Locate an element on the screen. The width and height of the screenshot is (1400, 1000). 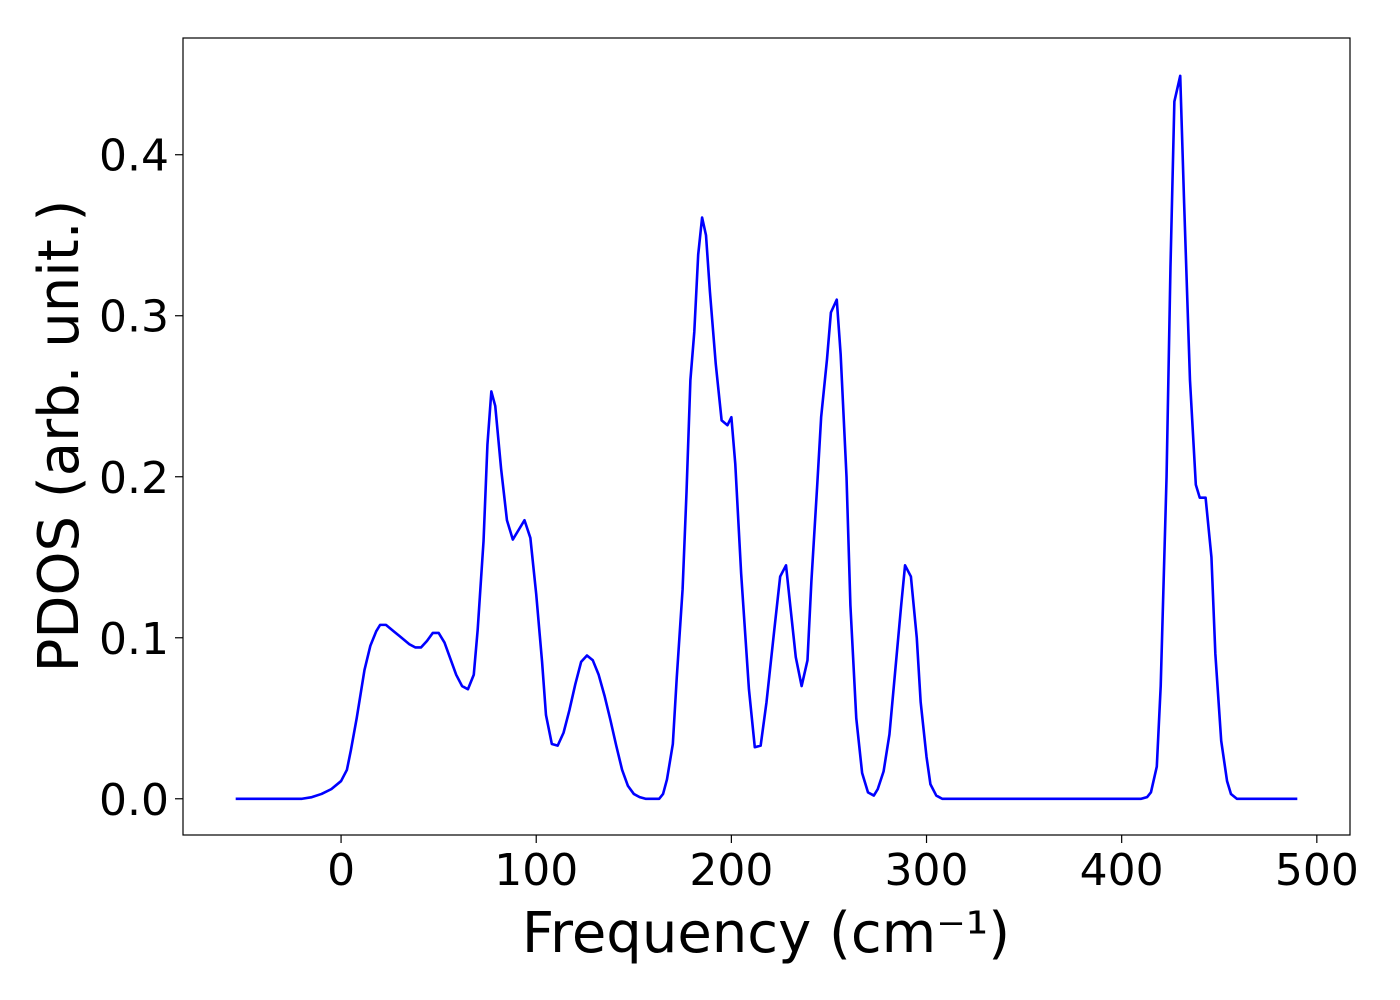
y-tick-label: 0.1 is located at coordinates (134, 639).